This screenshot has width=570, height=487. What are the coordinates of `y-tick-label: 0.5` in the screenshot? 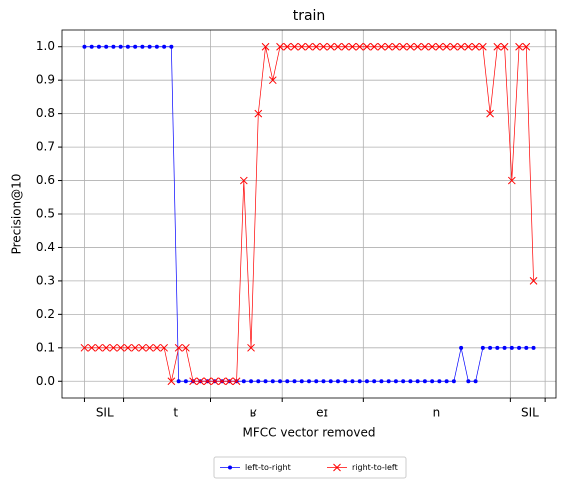 It's located at (45, 214).